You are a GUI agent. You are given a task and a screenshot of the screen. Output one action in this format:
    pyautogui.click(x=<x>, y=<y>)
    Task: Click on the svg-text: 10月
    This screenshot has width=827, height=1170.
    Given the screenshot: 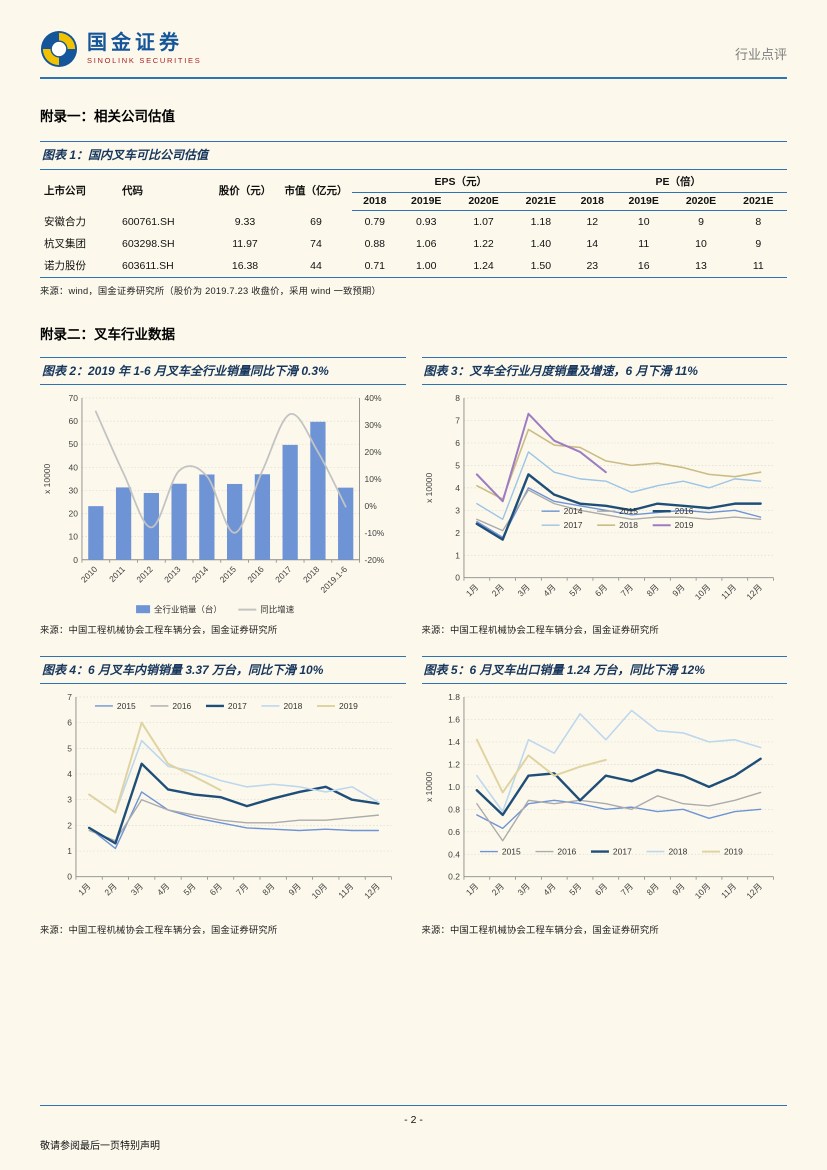 What is the action you would take?
    pyautogui.click(x=702, y=592)
    